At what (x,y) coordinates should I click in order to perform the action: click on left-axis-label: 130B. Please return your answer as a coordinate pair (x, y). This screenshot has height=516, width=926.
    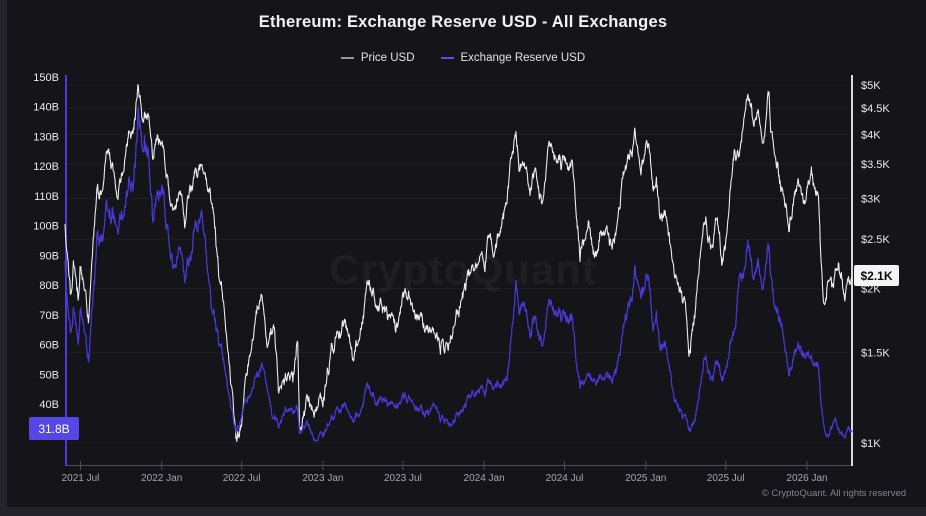
    Looking at the image, I should click on (46, 137).